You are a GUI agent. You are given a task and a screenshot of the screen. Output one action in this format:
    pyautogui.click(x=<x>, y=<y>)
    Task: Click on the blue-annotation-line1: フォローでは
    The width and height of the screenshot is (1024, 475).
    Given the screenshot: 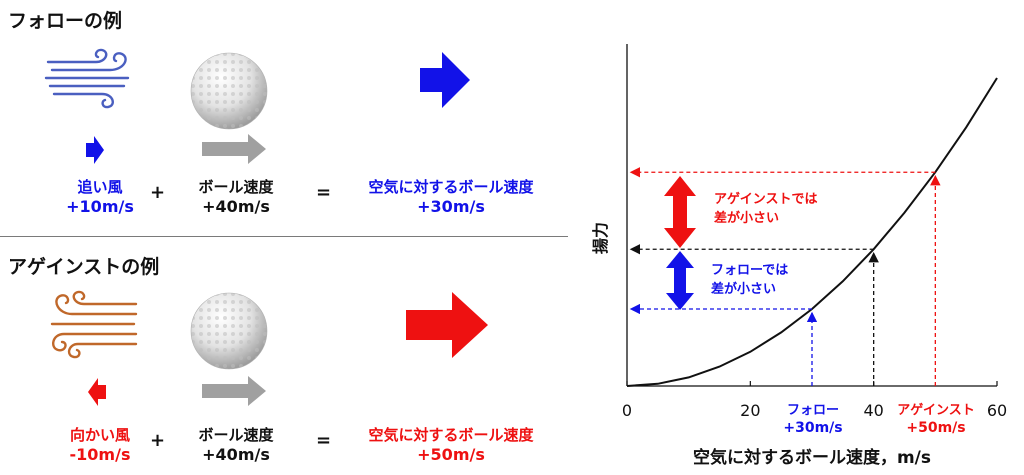 What is the action you would take?
    pyautogui.click(x=749, y=270)
    